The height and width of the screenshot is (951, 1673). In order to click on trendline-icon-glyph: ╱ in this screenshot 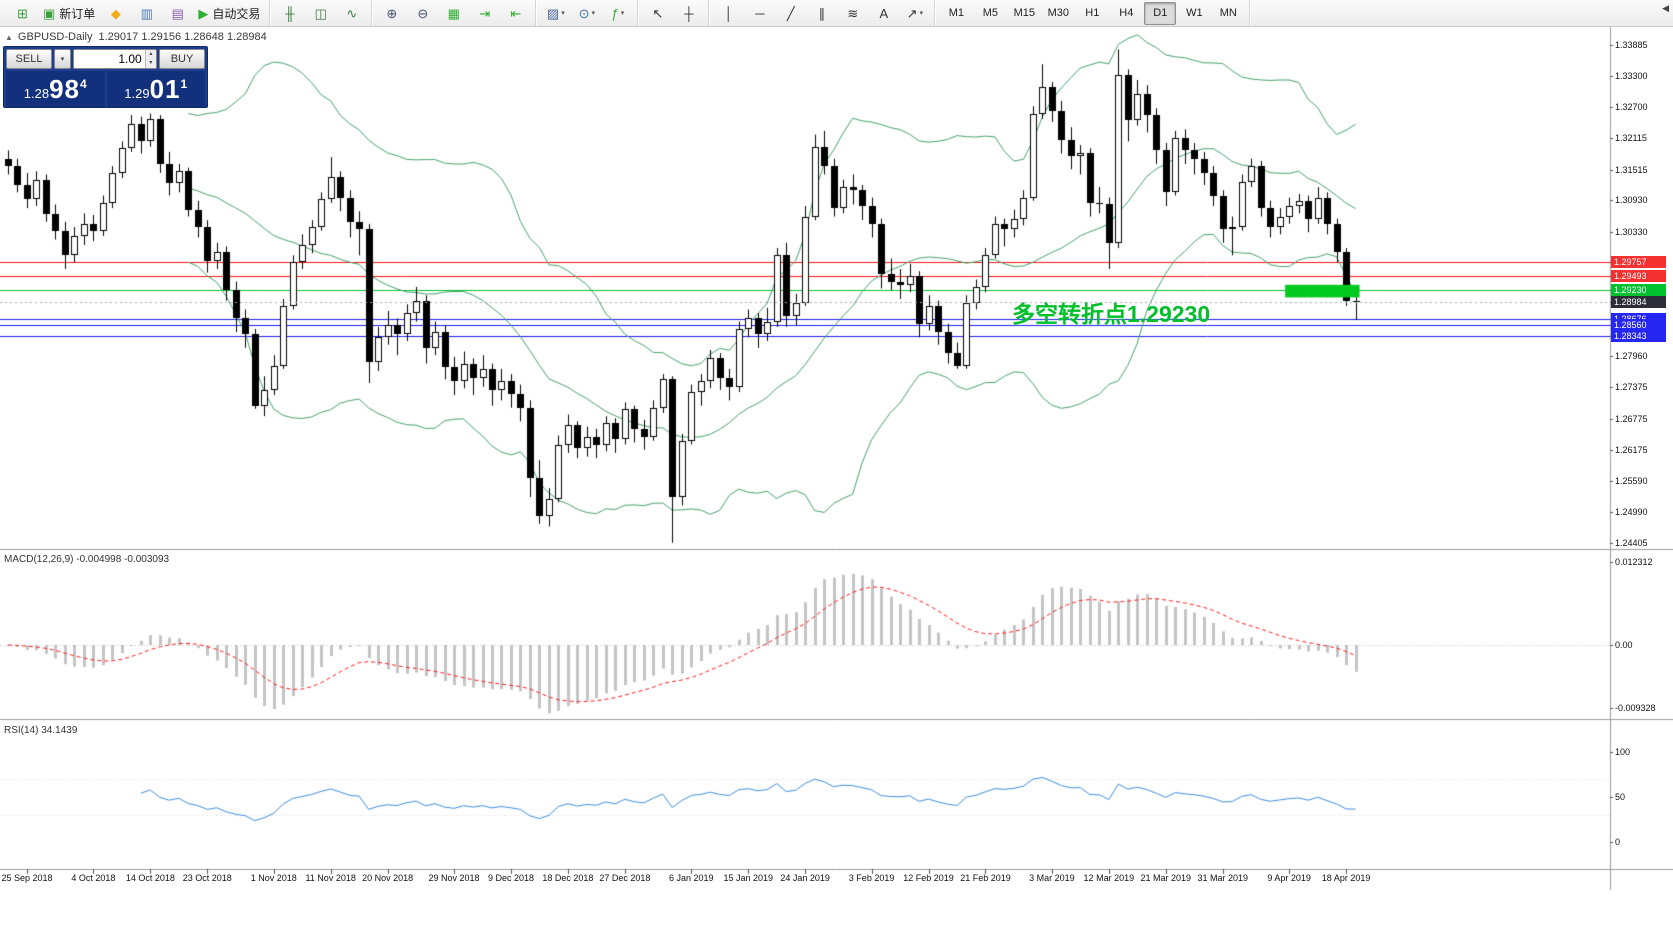, I will do `click(790, 13)`.